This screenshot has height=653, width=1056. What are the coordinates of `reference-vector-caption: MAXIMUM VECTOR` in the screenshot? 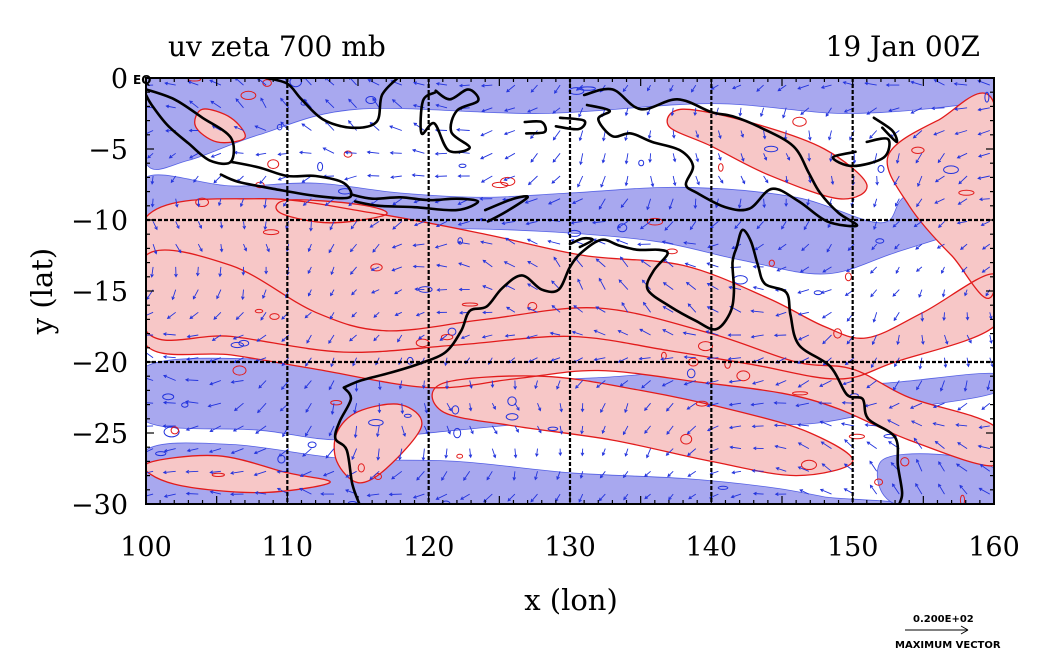 It's located at (948, 645).